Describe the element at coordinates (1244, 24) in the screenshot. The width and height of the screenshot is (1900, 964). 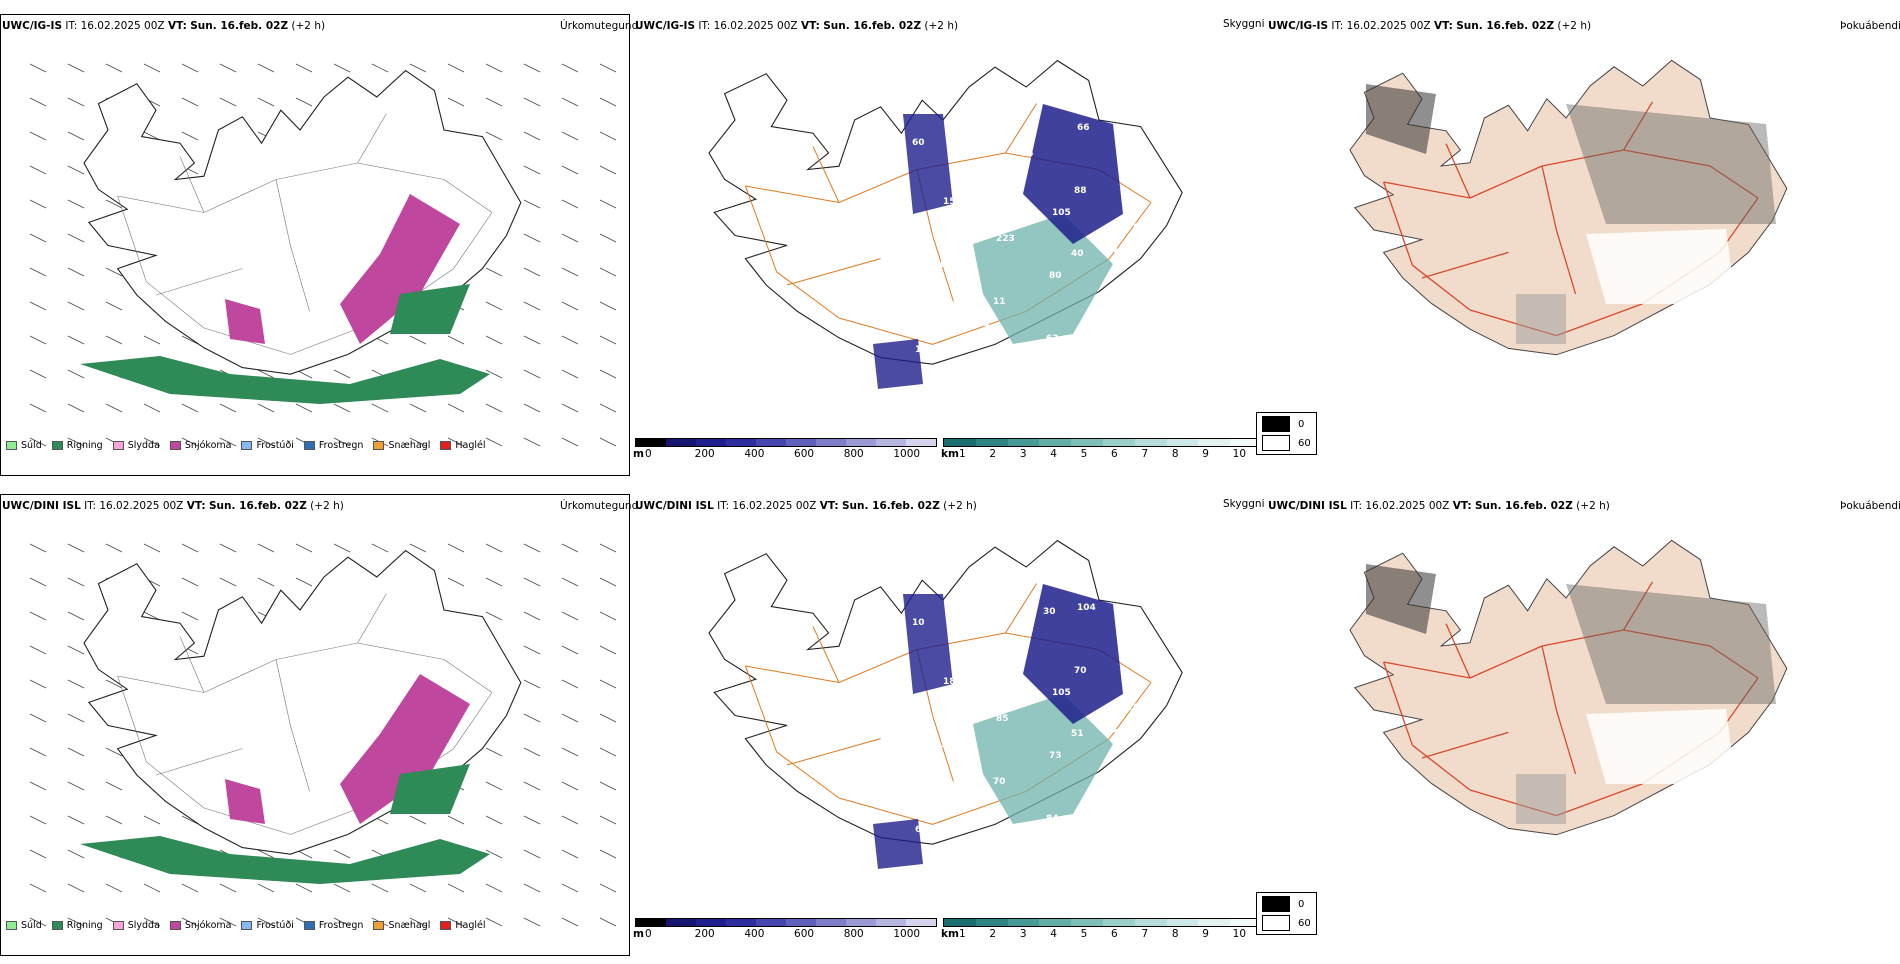
I see `visibility-title: Skyggni` at that location.